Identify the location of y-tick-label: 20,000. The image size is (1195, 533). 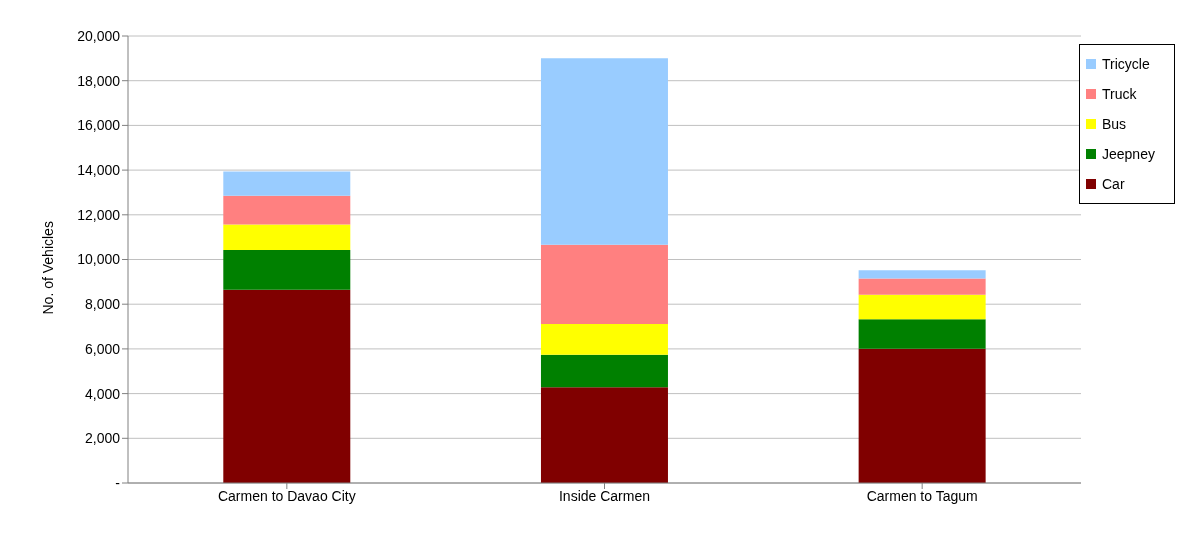
(99, 35).